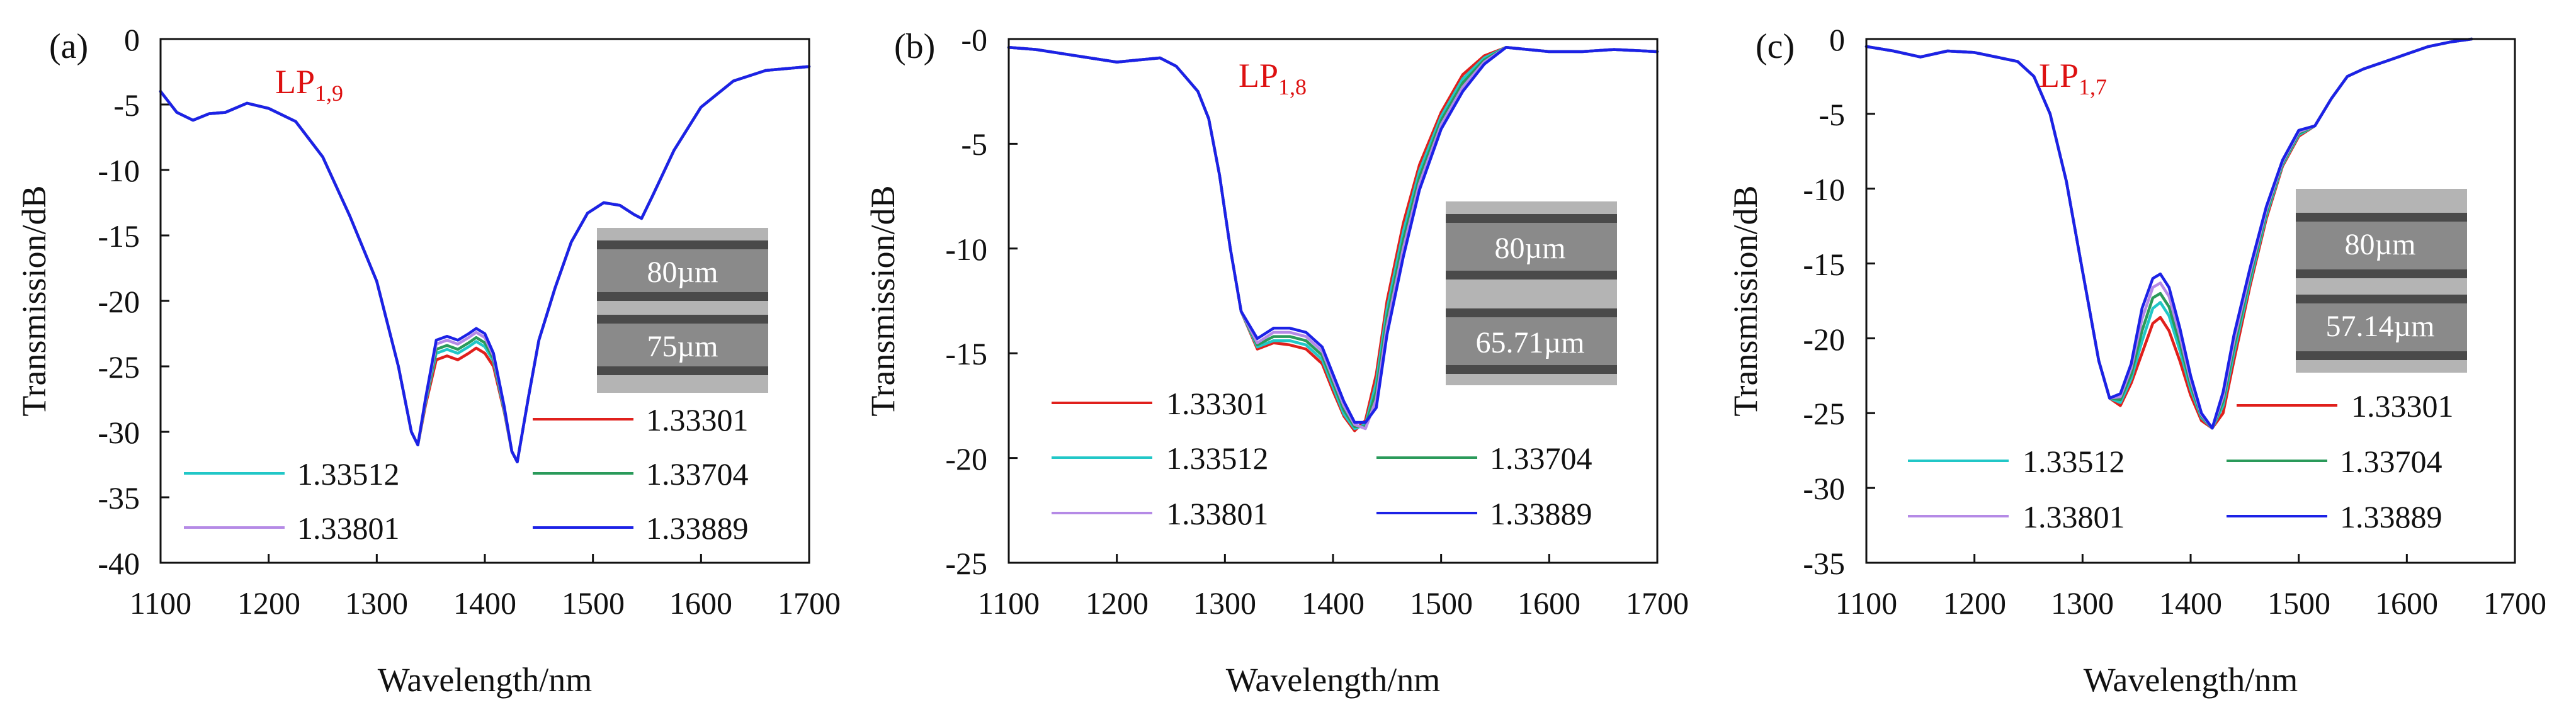 Image resolution: width=2576 pixels, height=717 pixels. Describe the element at coordinates (2093, 86) in the screenshot. I see `mode-annotation-sub: 1,7` at that location.